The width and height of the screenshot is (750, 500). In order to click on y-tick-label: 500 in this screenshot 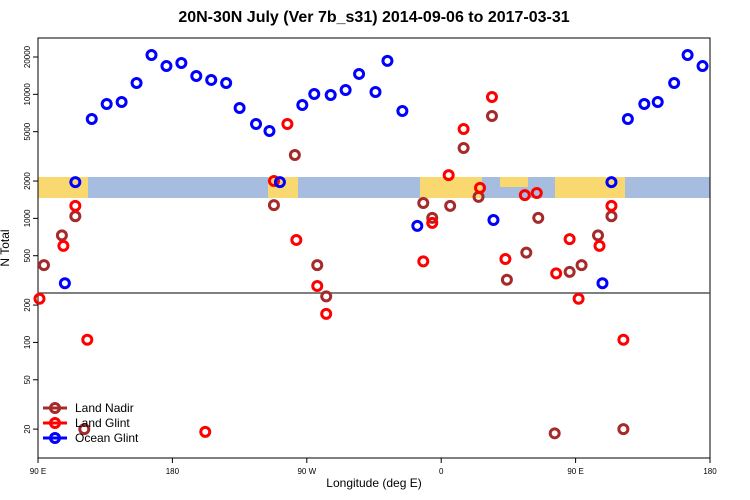, I will do `click(27, 255)`.